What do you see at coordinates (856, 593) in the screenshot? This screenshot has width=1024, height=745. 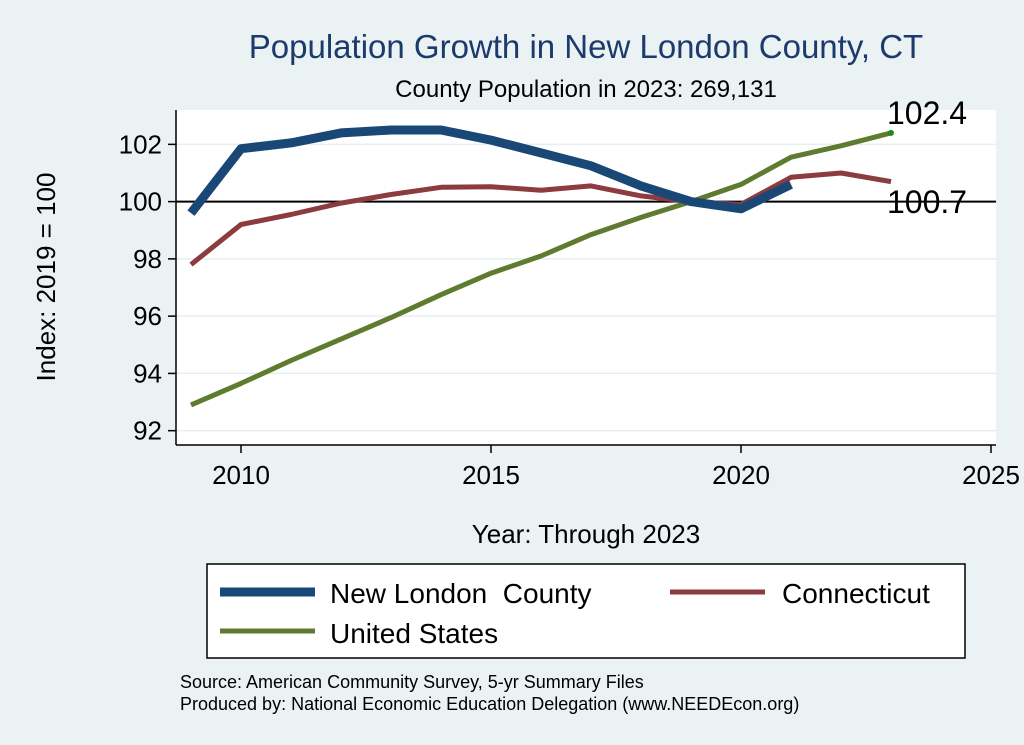 I see `legend-label-connecticut: Connecticut` at bounding box center [856, 593].